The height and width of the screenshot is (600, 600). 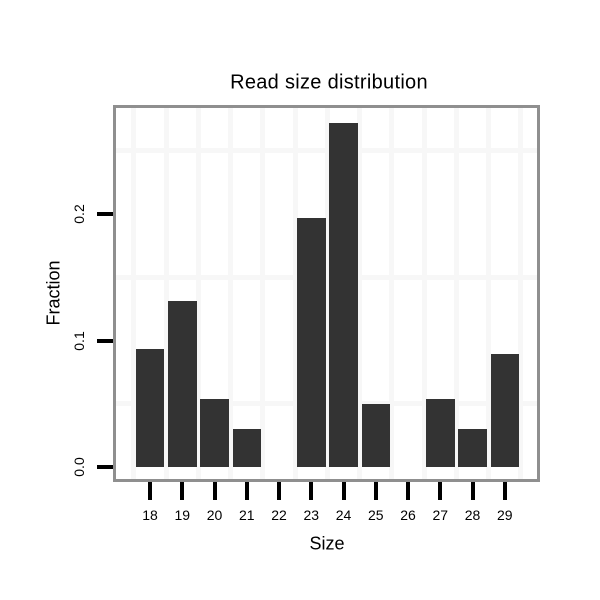 I want to click on x-tick-label: 23, so click(x=311, y=515).